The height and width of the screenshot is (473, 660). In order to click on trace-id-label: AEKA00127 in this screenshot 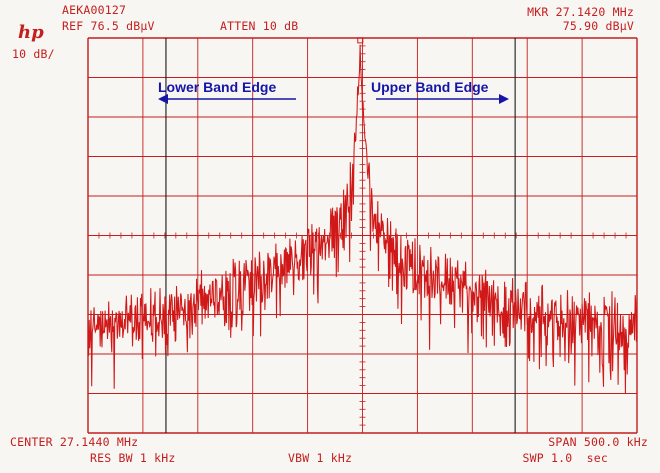, I will do `click(94, 10)`.